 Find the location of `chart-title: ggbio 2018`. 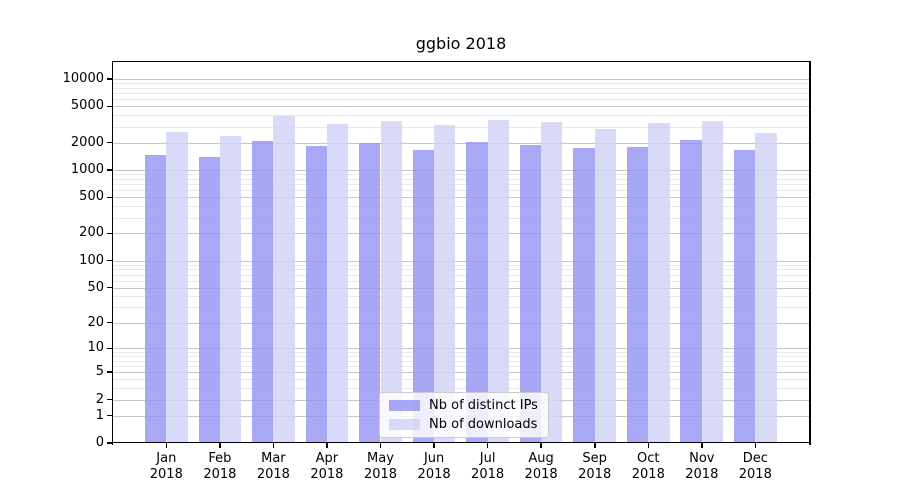

chart-title: ggbio 2018 is located at coordinates (461, 43).